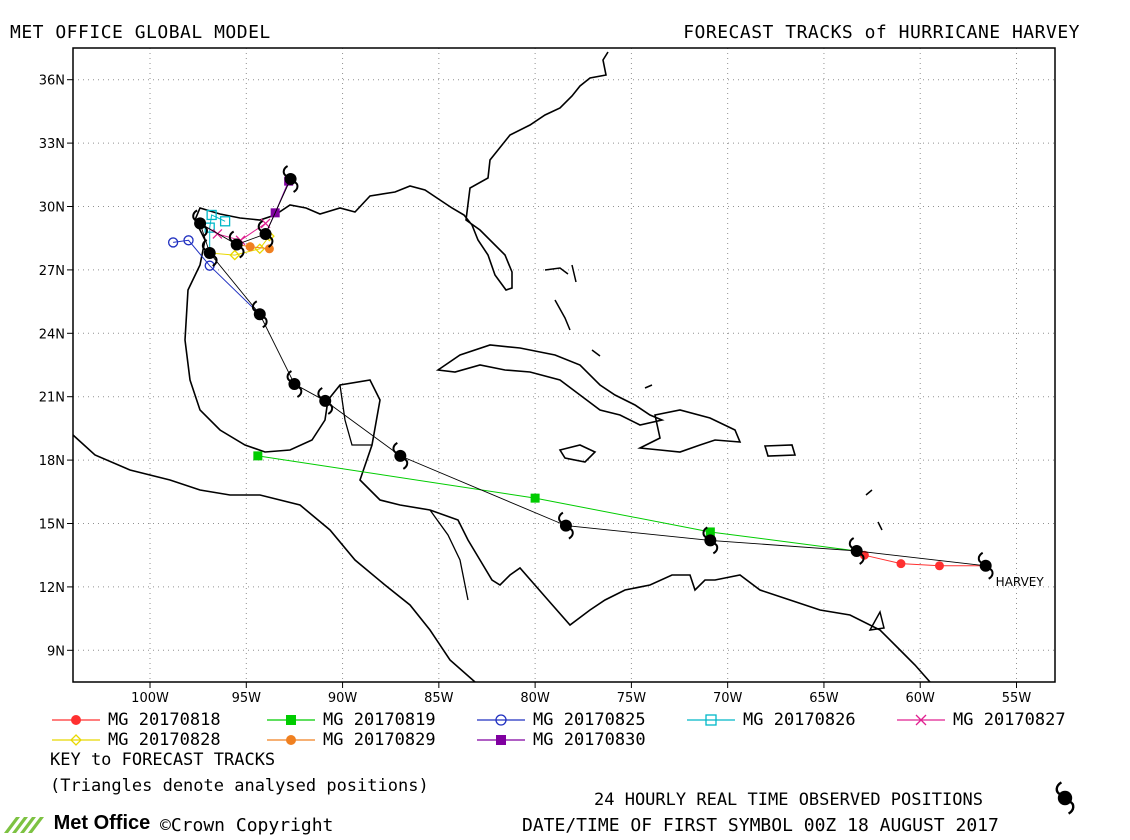 The width and height of the screenshot is (1130, 840). Describe the element at coordinates (52, 81) in the screenshot. I see `lat-tick-label: 36N` at that location.